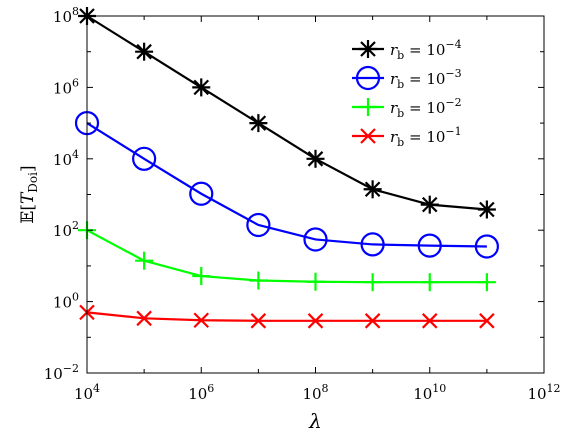 This screenshot has width=568, height=436. I want to click on x-axis-label: λ, so click(315, 421).